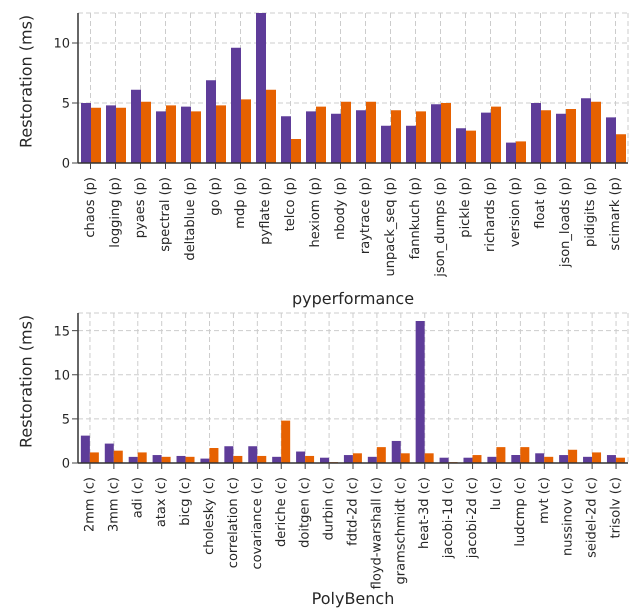 The height and width of the screenshot is (609, 644). I want to click on x-tick-label: heat-3d (c), so click(424, 513).